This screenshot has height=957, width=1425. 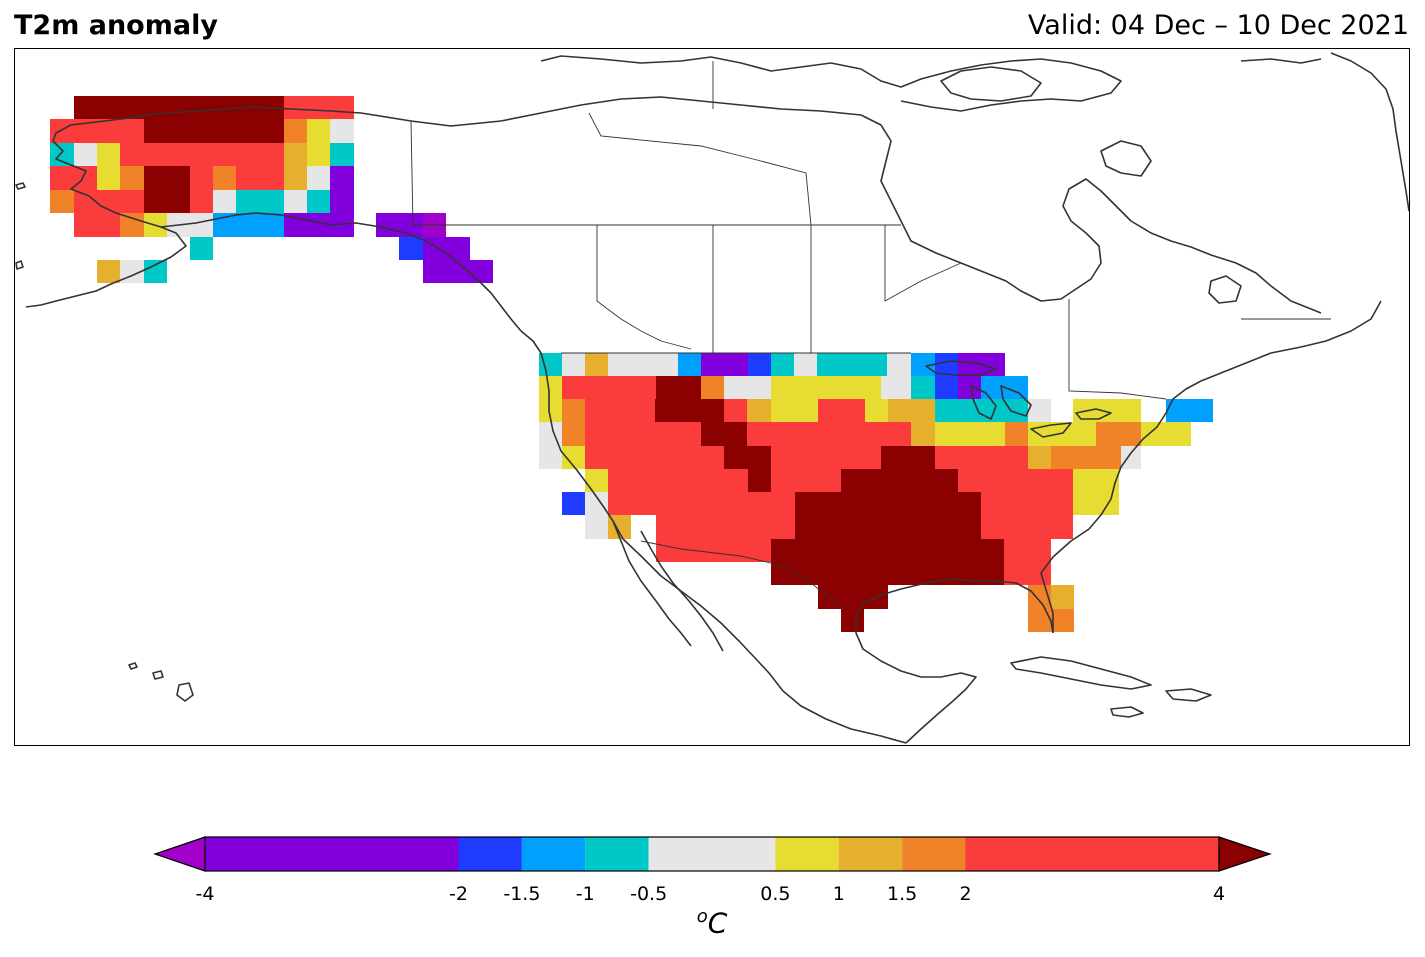 What do you see at coordinates (585, 894) in the screenshot?
I see `colorbar-tick-label: -1` at bounding box center [585, 894].